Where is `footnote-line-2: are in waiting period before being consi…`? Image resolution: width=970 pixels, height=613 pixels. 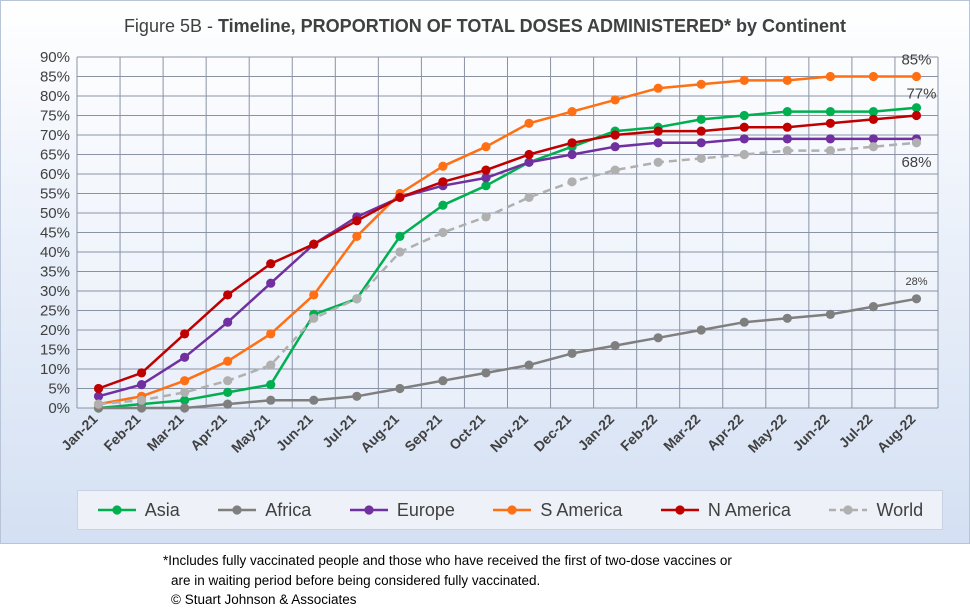
footnote-line-2: are in waiting period before being consi… is located at coordinates (356, 580).